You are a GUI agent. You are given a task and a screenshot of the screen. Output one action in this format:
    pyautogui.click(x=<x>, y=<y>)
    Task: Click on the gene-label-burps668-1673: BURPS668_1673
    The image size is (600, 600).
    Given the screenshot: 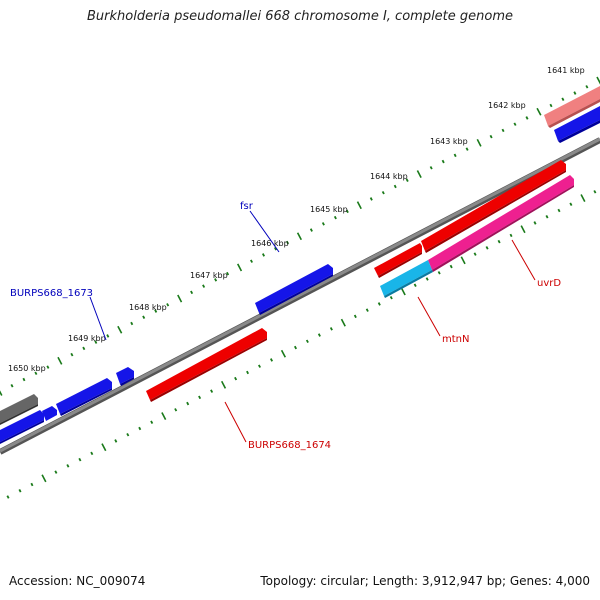 What is the action you would take?
    pyautogui.click(x=51, y=293)
    